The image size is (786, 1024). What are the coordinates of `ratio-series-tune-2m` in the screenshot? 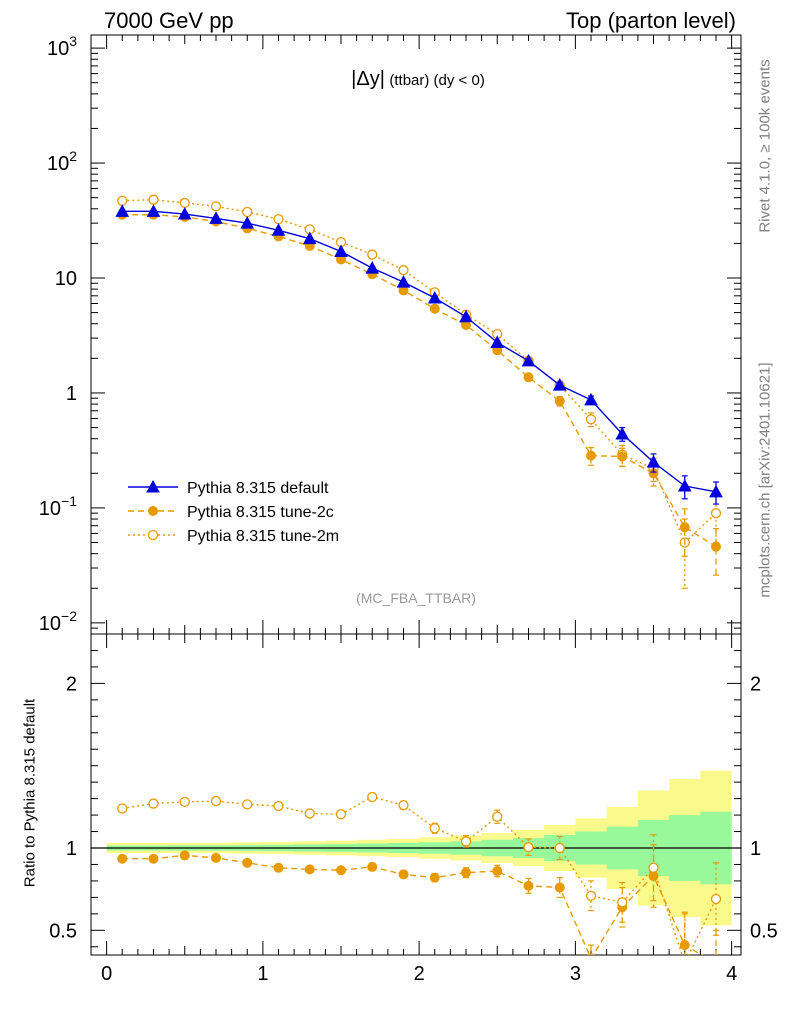 It's located at (419, 879).